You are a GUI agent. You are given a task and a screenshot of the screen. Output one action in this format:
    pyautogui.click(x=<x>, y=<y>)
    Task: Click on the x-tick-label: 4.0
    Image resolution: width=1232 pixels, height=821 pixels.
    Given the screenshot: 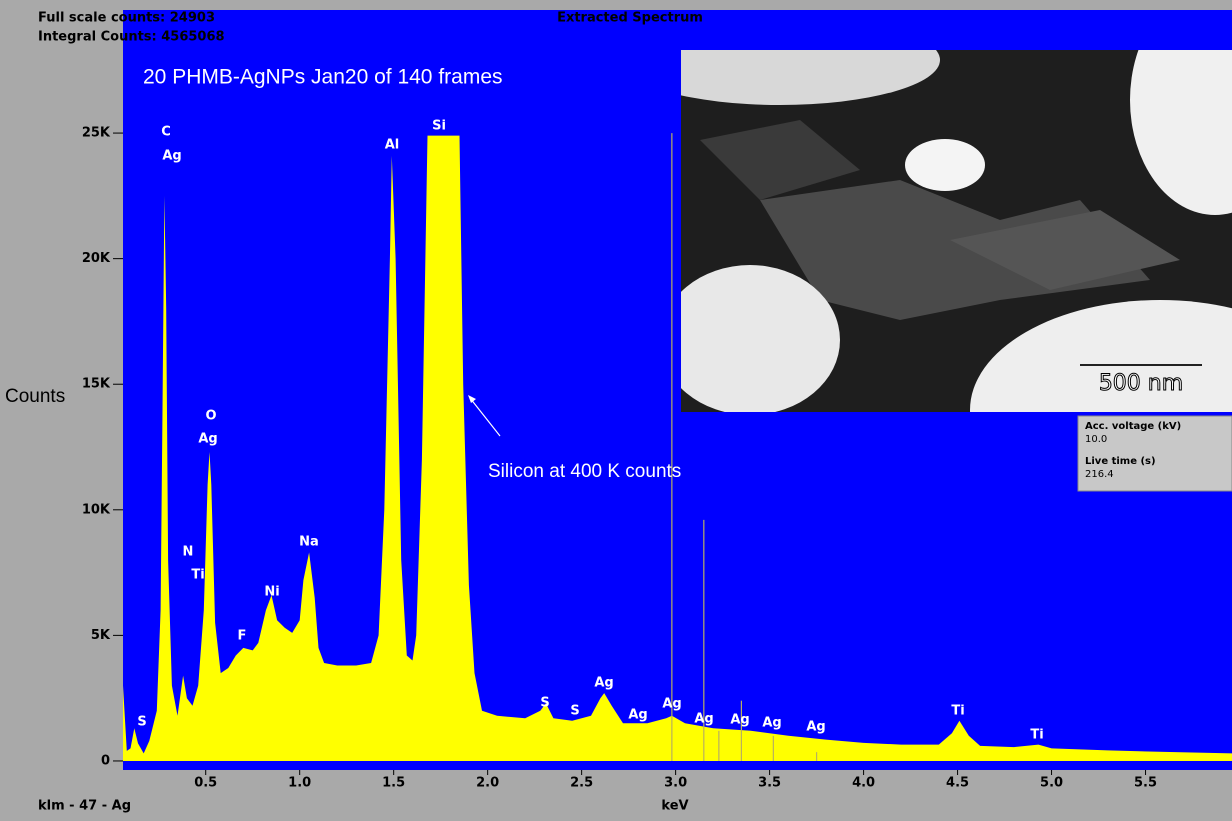 What is the action you would take?
    pyautogui.click(x=863, y=783)
    